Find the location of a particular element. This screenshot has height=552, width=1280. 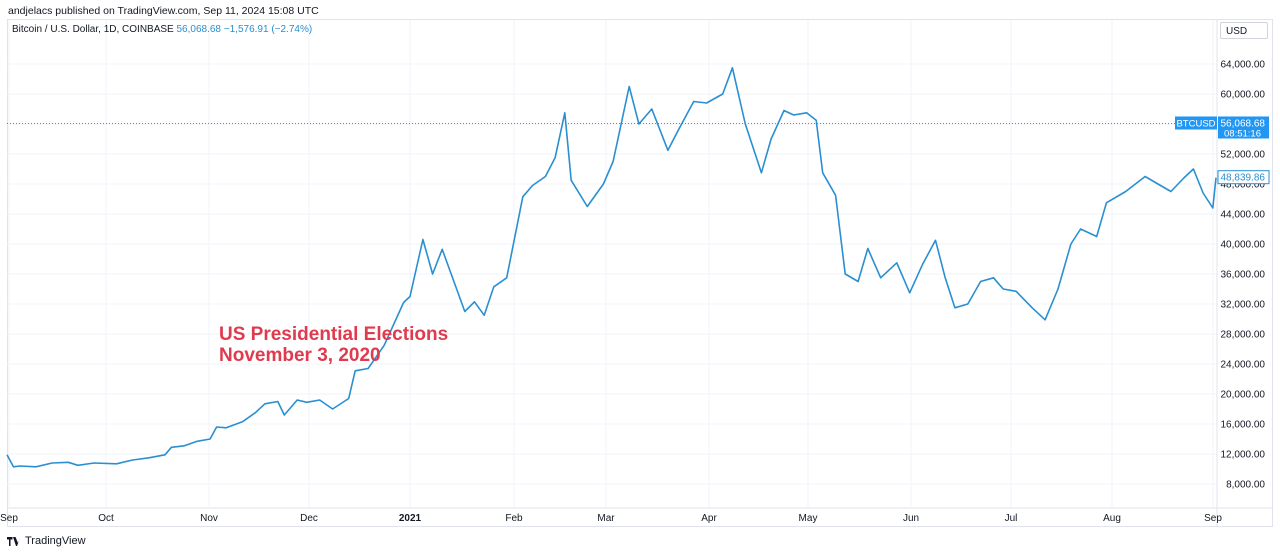

last-price: 56,068.68 is located at coordinates (199, 29).